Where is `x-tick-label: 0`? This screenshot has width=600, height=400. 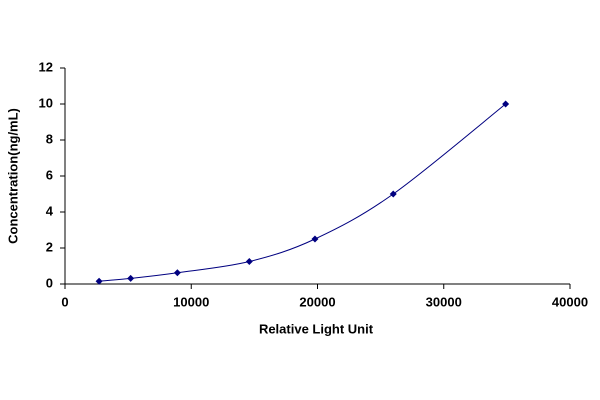 x-tick-label: 0 is located at coordinates (64, 301).